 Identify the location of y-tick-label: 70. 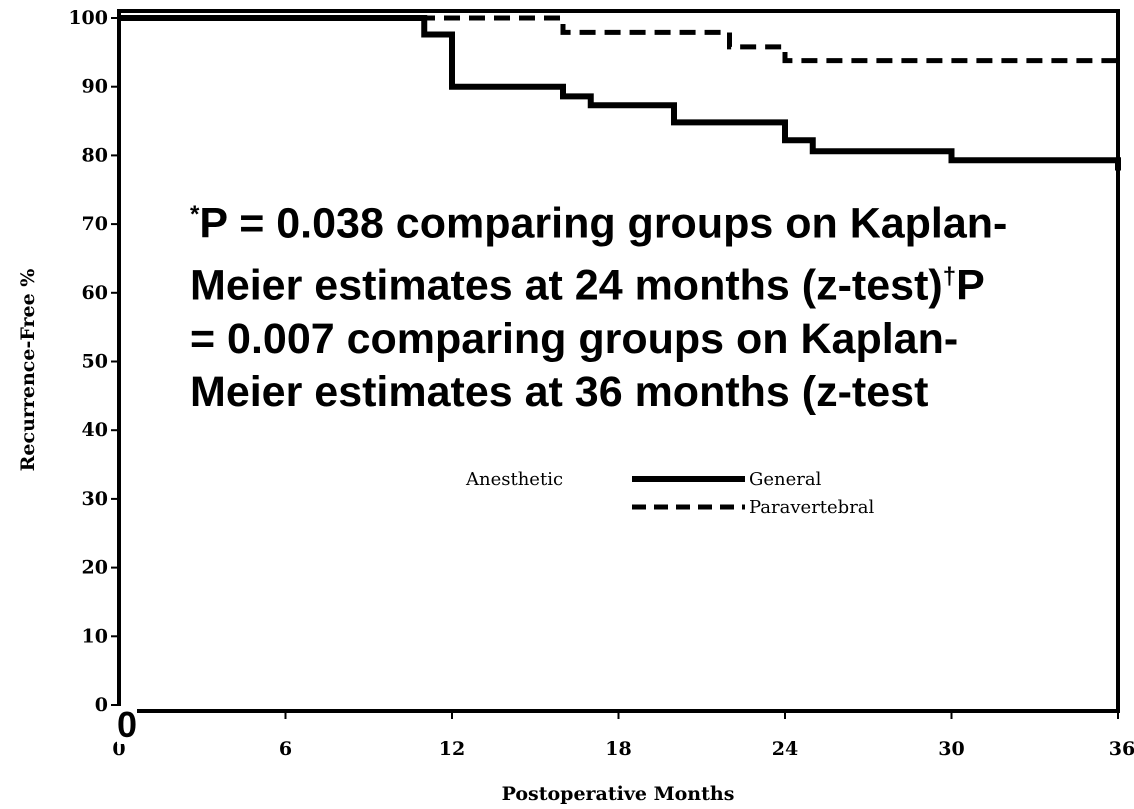
(95, 224).